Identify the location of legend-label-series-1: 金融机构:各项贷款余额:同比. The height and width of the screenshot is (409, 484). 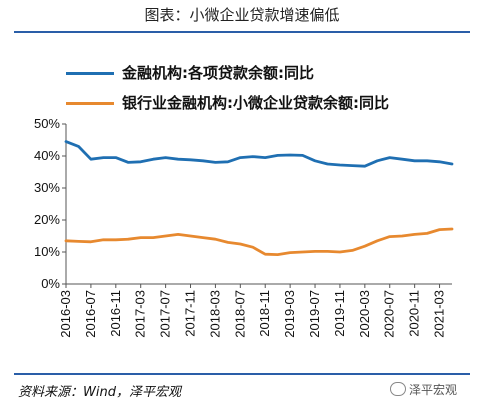
(218, 73).